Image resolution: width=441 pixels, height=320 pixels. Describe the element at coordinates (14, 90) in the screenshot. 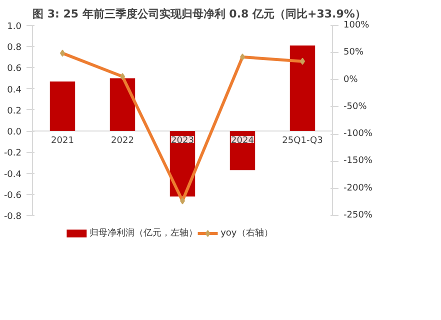

I see `y-tick-label: 0.4` at that location.